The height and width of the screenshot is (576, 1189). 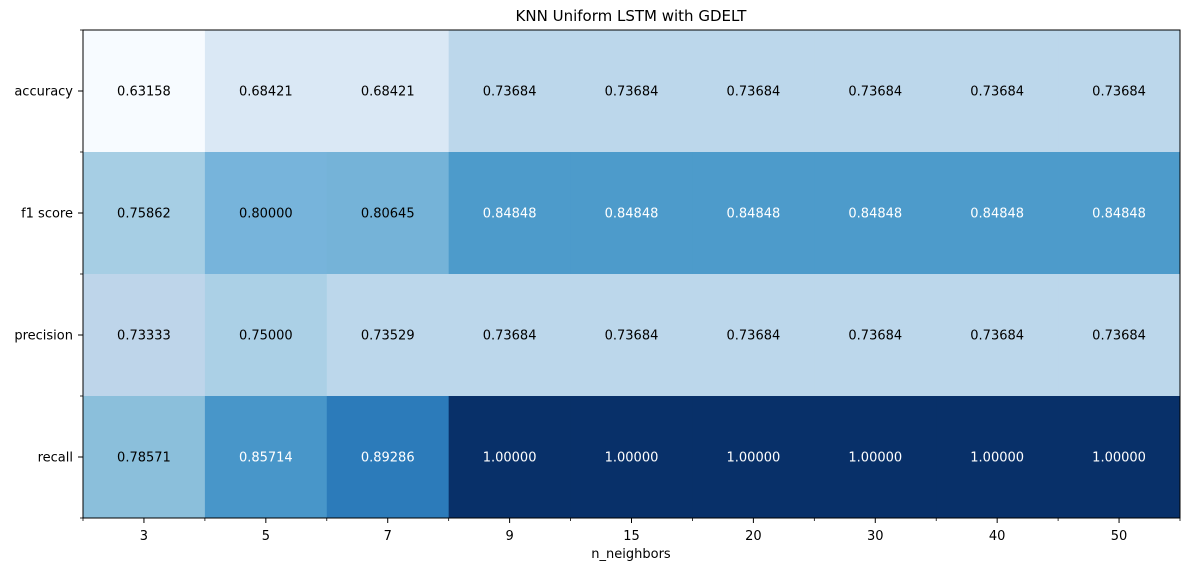 I want to click on x-tick-label: 30, so click(x=875, y=536).